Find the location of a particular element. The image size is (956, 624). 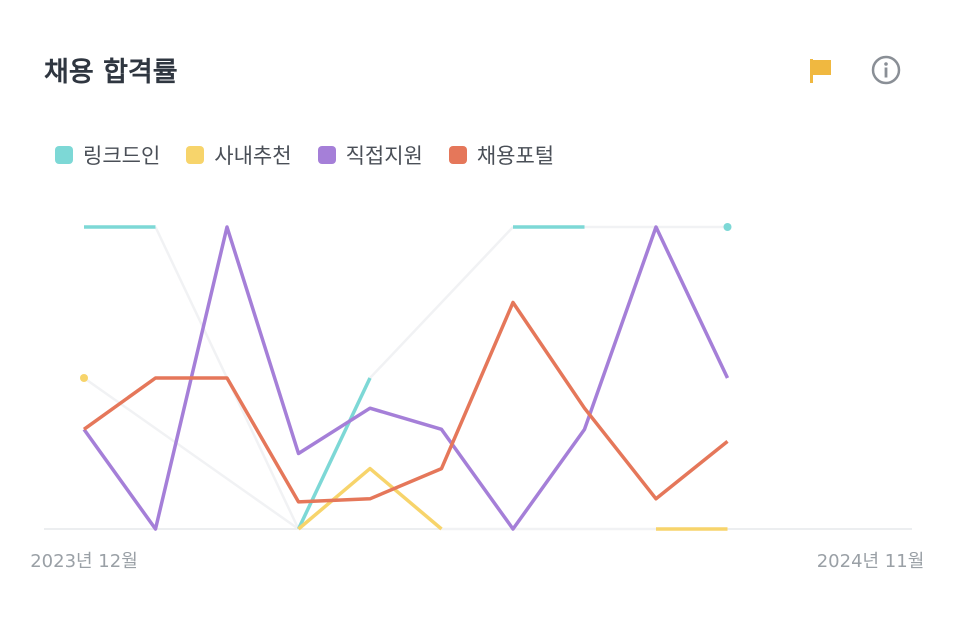

chart-title: 채용 합격률 is located at coordinates (111, 72).